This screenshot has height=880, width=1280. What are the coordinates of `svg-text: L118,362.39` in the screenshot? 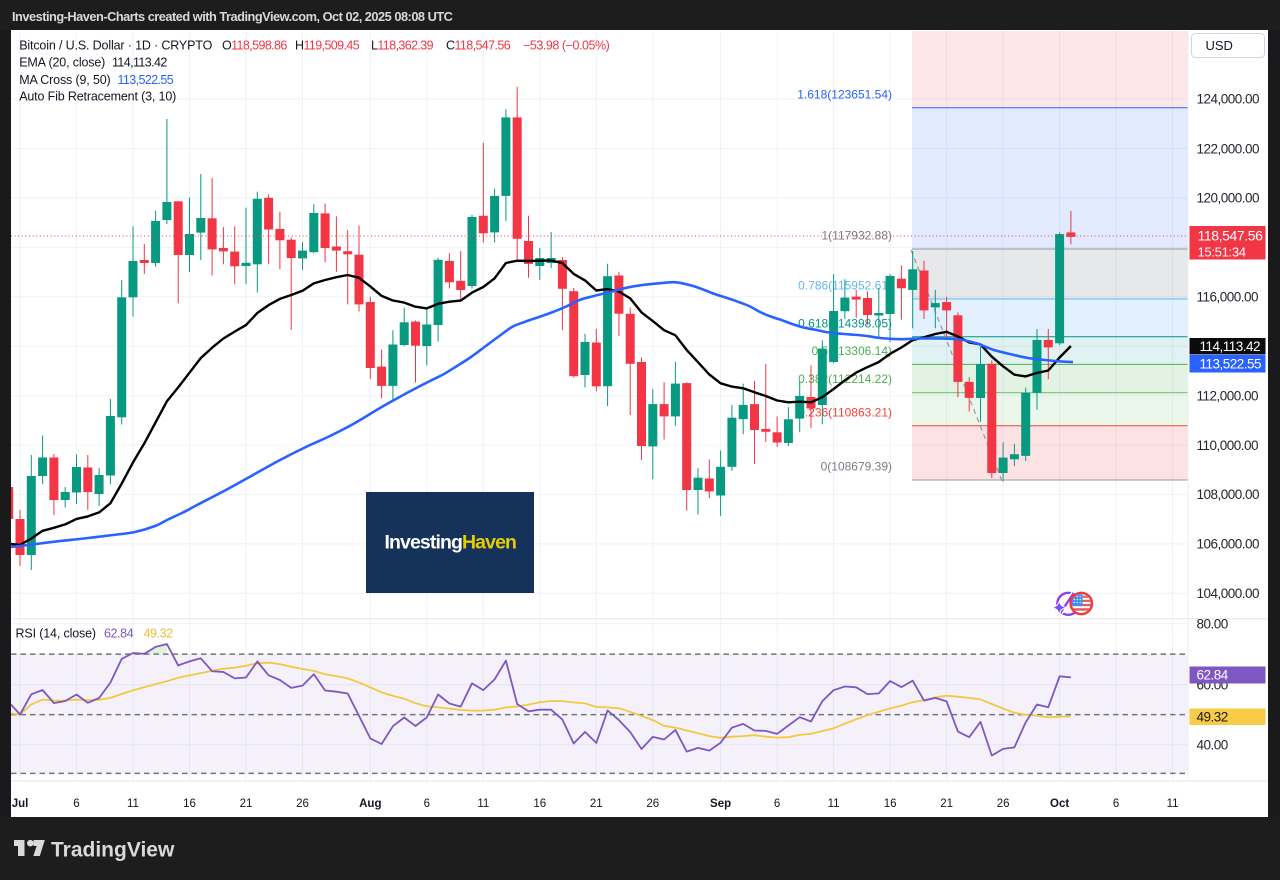 It's located at (402, 46).